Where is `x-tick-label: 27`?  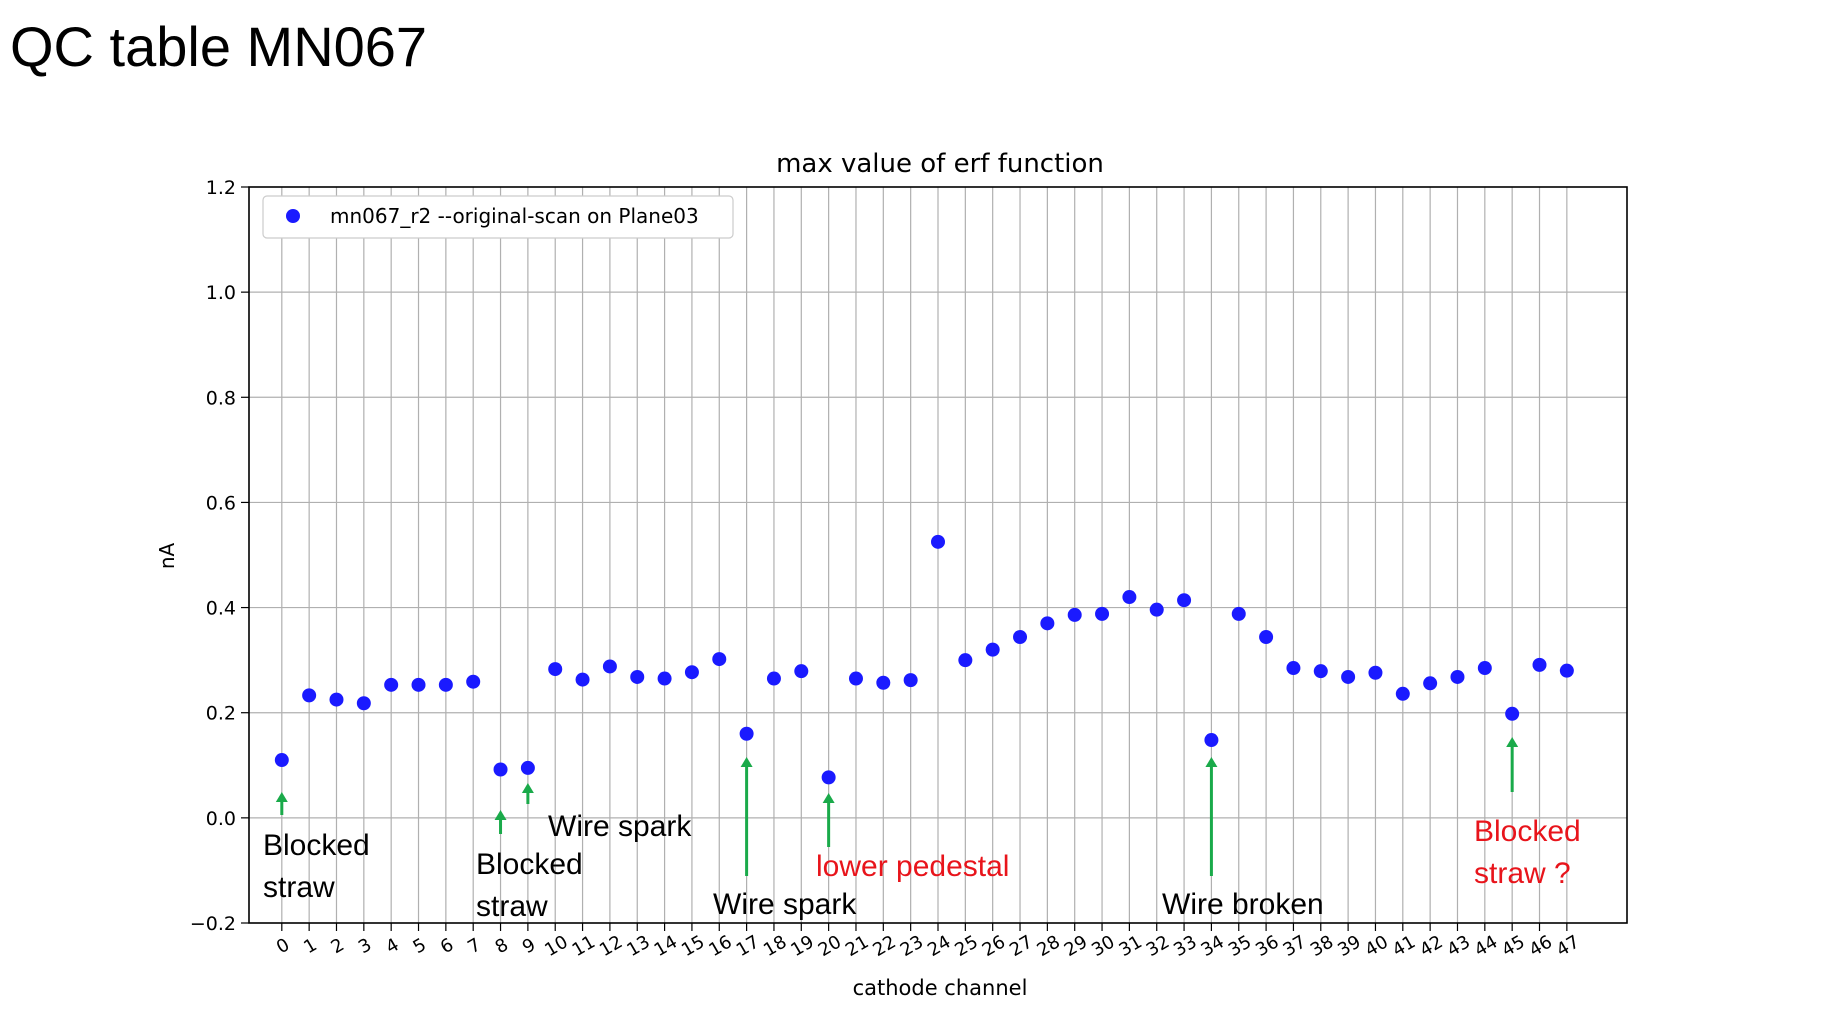 x-tick-label: 27 is located at coordinates (1021, 946).